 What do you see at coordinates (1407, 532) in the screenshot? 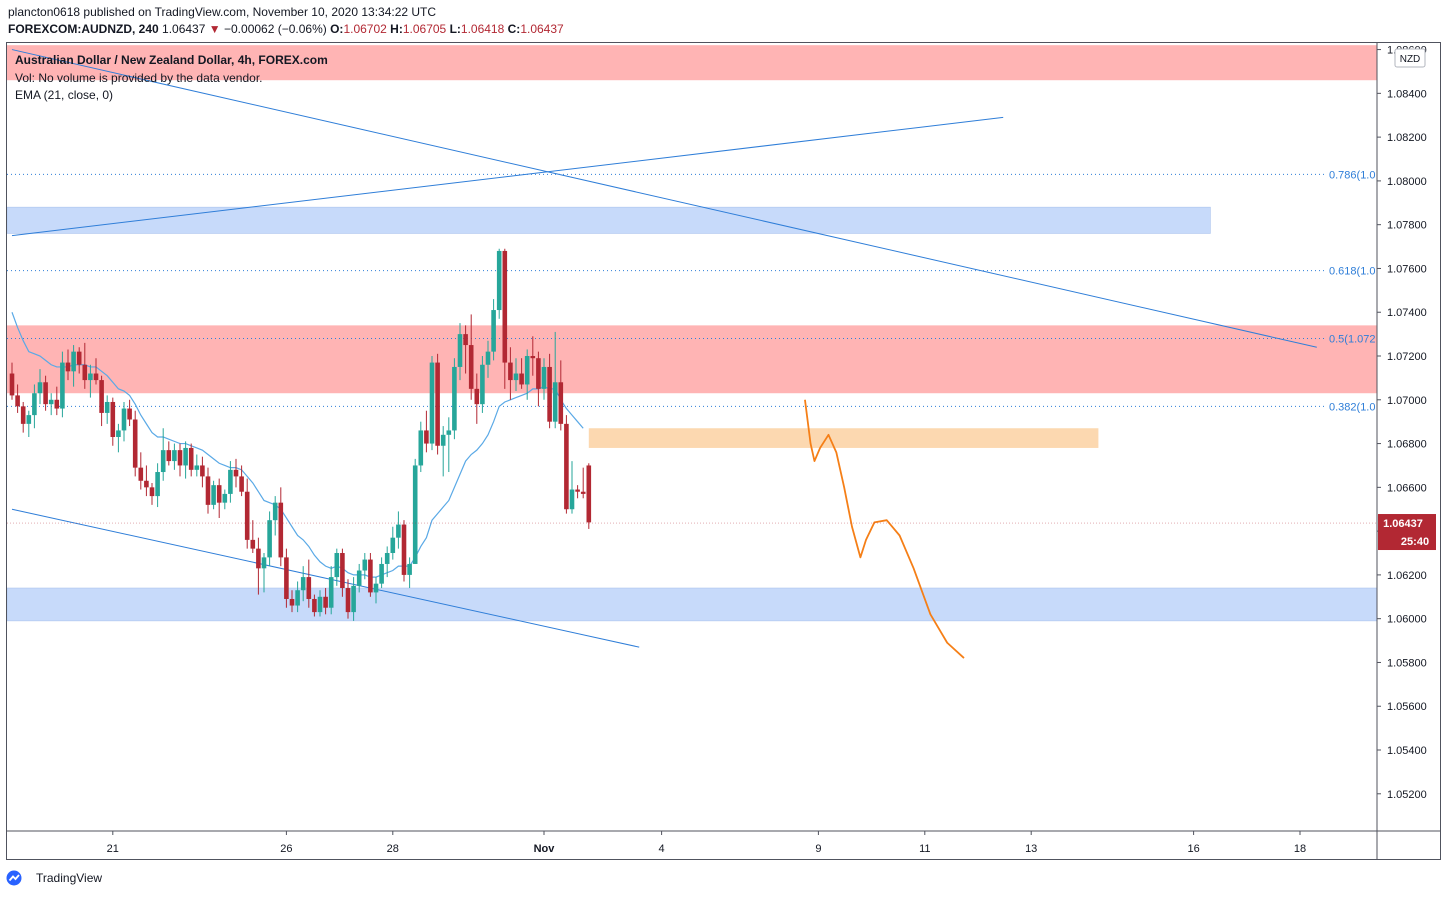
I see `last-price-tag` at bounding box center [1407, 532].